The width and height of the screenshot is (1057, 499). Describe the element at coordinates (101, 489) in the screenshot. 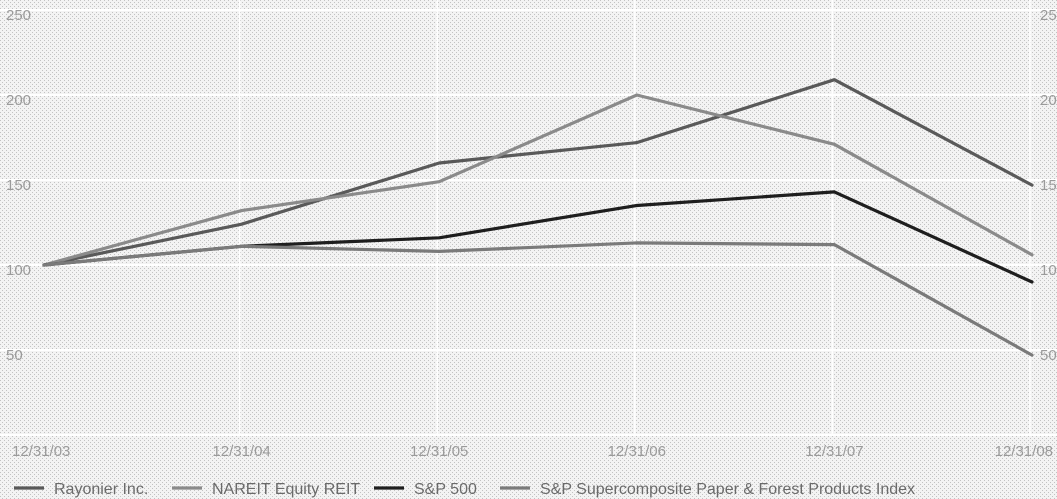

I see `legend-label-0: Rayonier Inc.` at that location.